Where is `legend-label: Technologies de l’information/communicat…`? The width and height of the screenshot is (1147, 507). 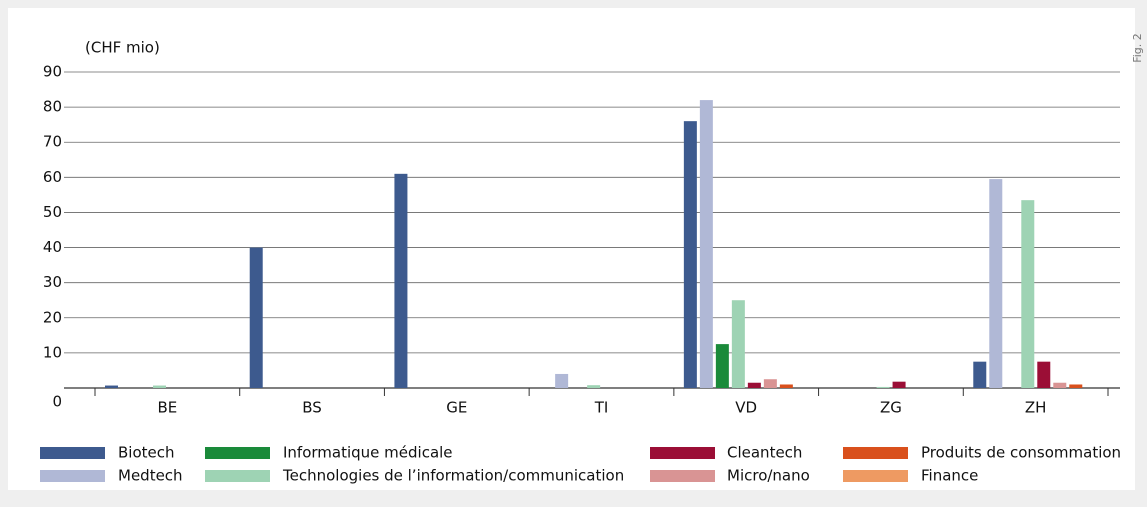 legend-label: Technologies de l’information/communicat… is located at coordinates (453, 476).